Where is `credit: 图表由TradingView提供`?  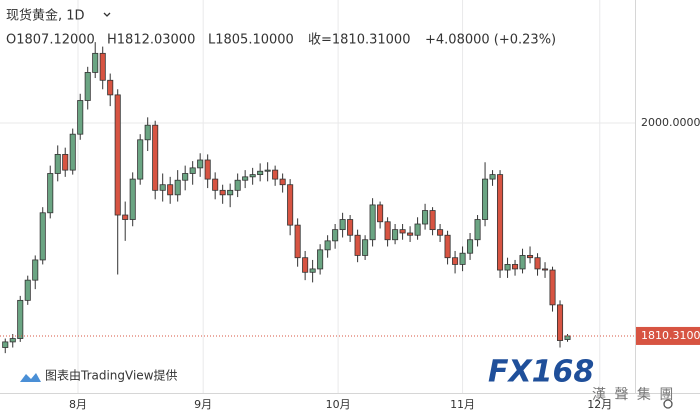
credit: 图表由TradingView提供 is located at coordinates (111, 375).